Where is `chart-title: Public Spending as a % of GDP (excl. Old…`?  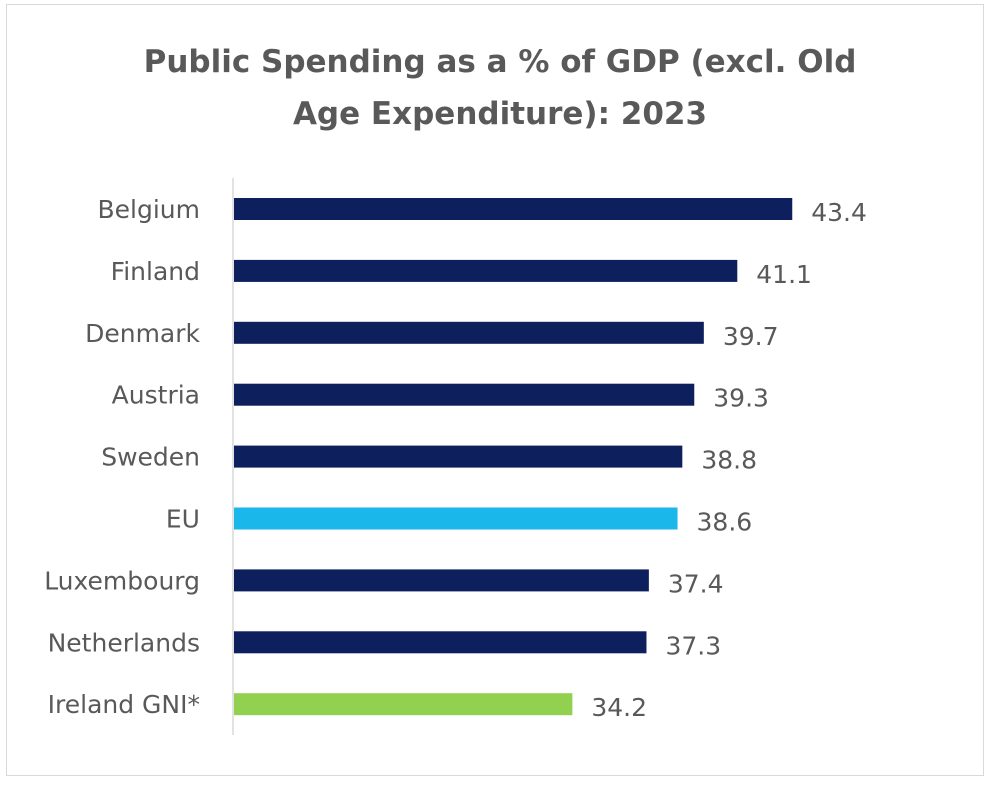
chart-title: Public Spending as a % of GDP (excl. Old… is located at coordinates (500, 88).